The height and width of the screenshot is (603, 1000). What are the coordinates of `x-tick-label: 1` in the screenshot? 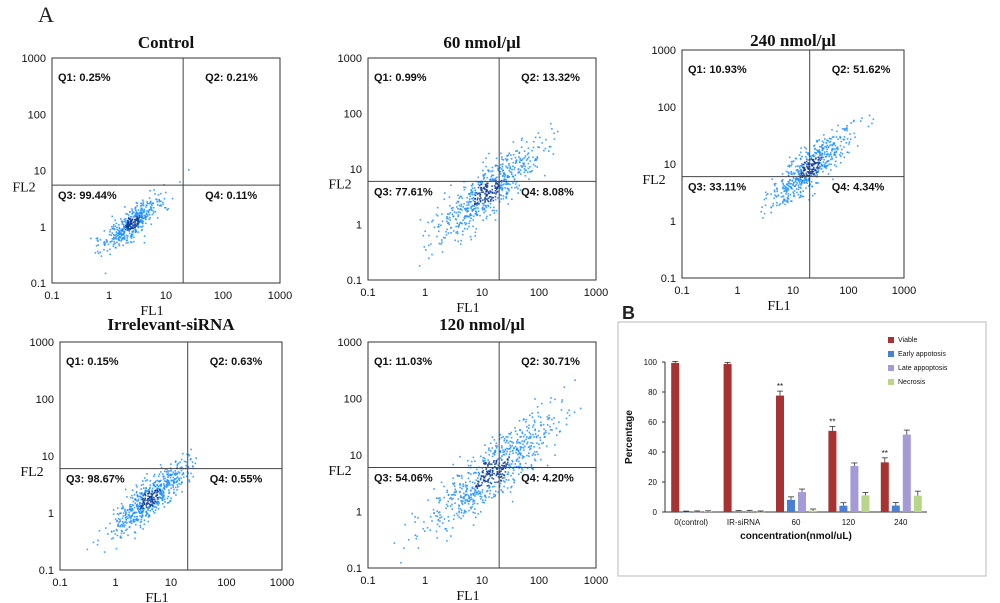 It's located at (737, 291).